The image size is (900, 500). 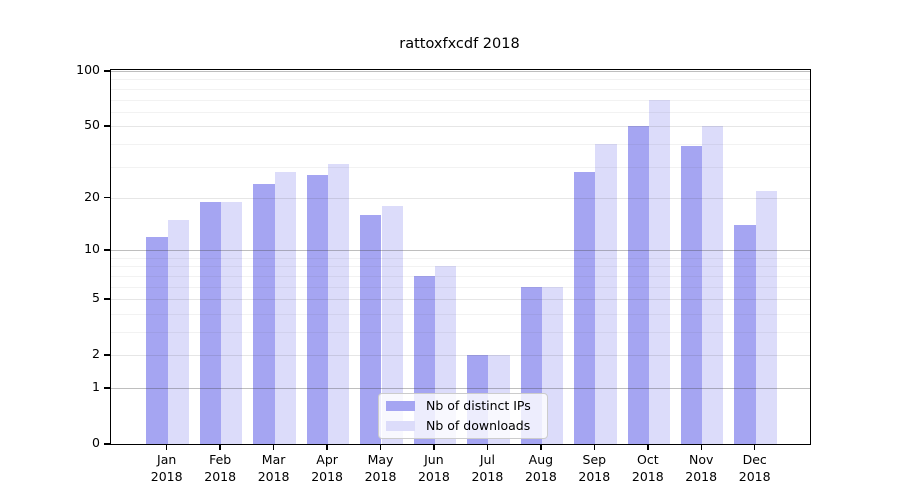 I want to click on x-tick-label-nov: Nov 2018, so click(x=701, y=468).